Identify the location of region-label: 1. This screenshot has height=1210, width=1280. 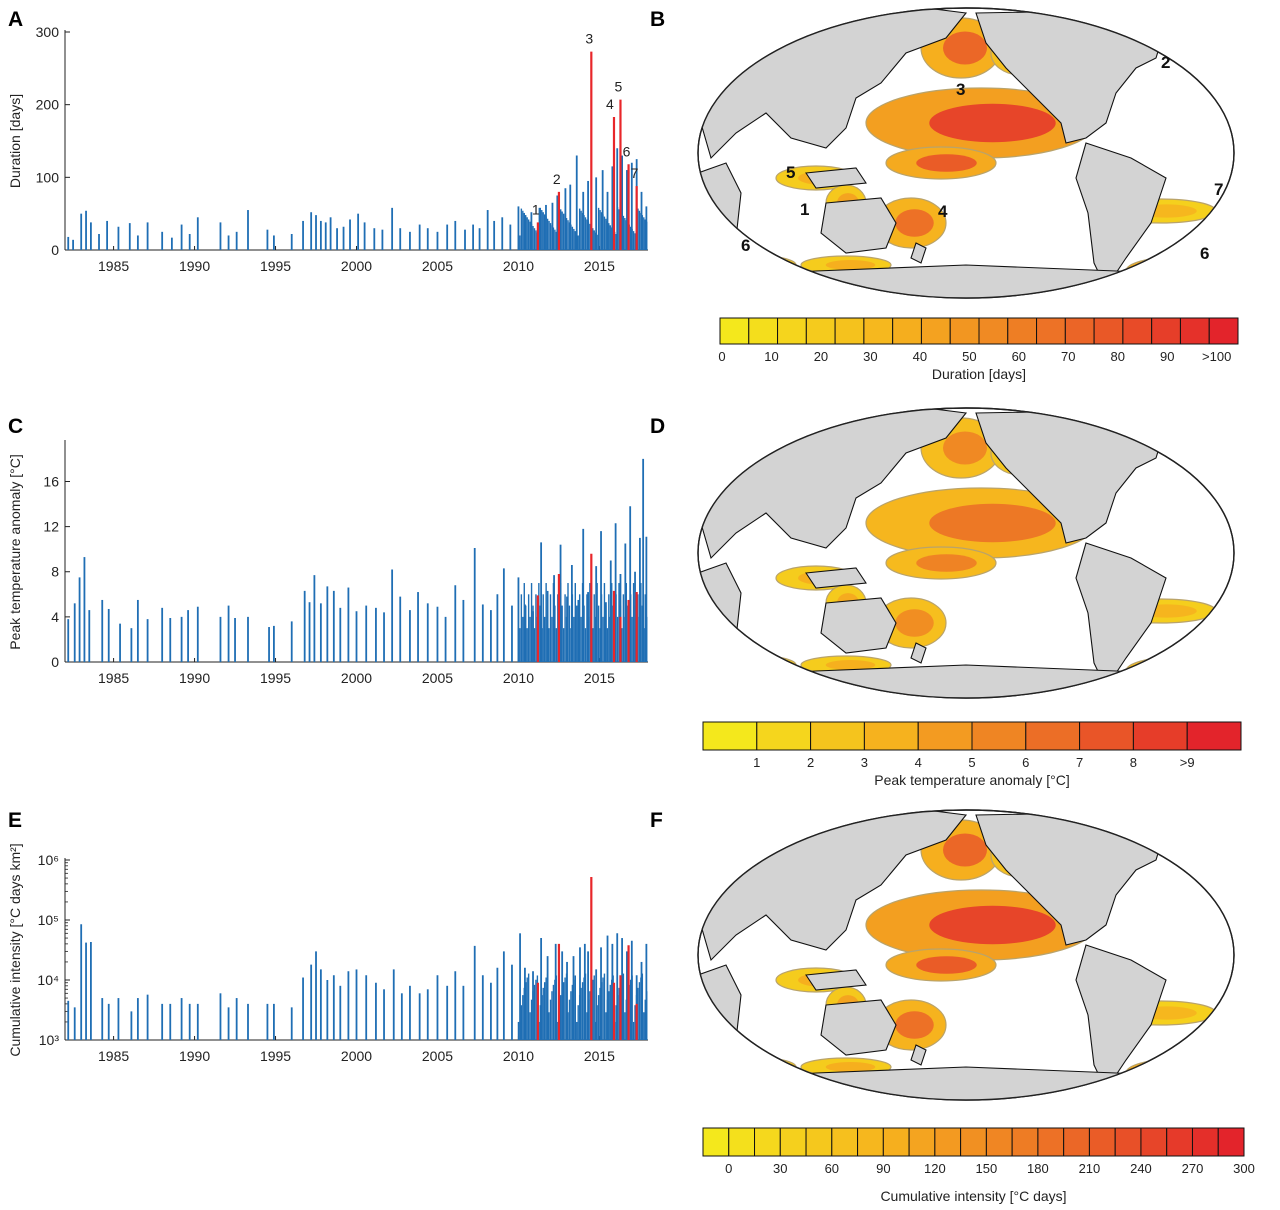
(804, 209).